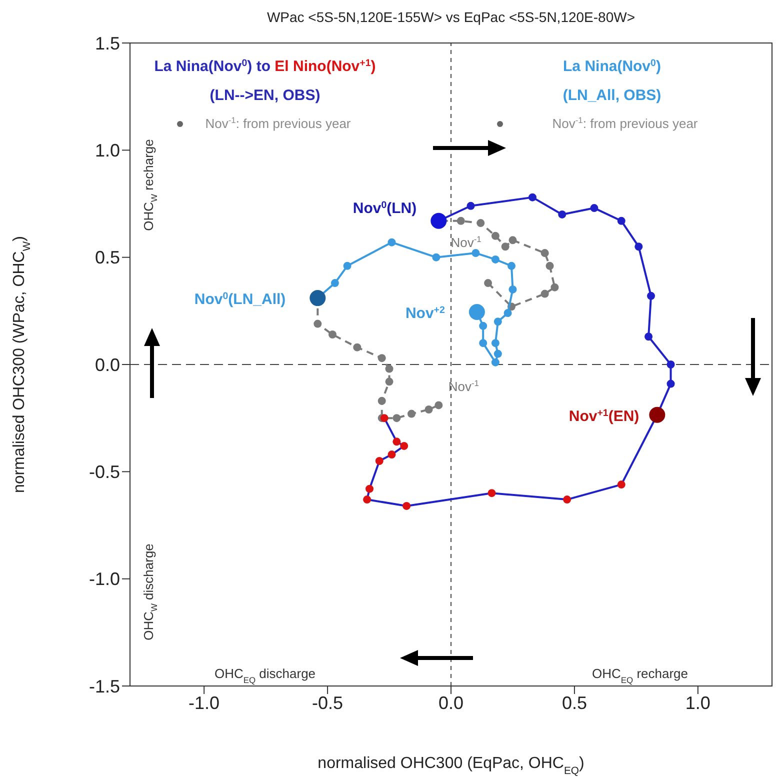  What do you see at coordinates (425, 313) in the screenshot?
I see `annotation: Nov$^{+2}$` at bounding box center [425, 313].